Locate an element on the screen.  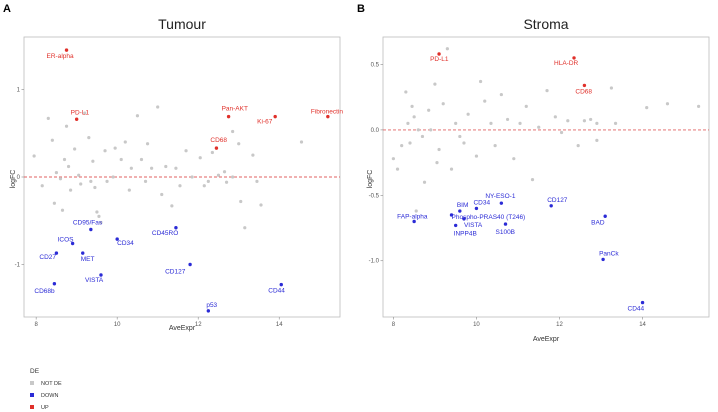
point-label-down: VISTA is located at coordinates (473, 225).